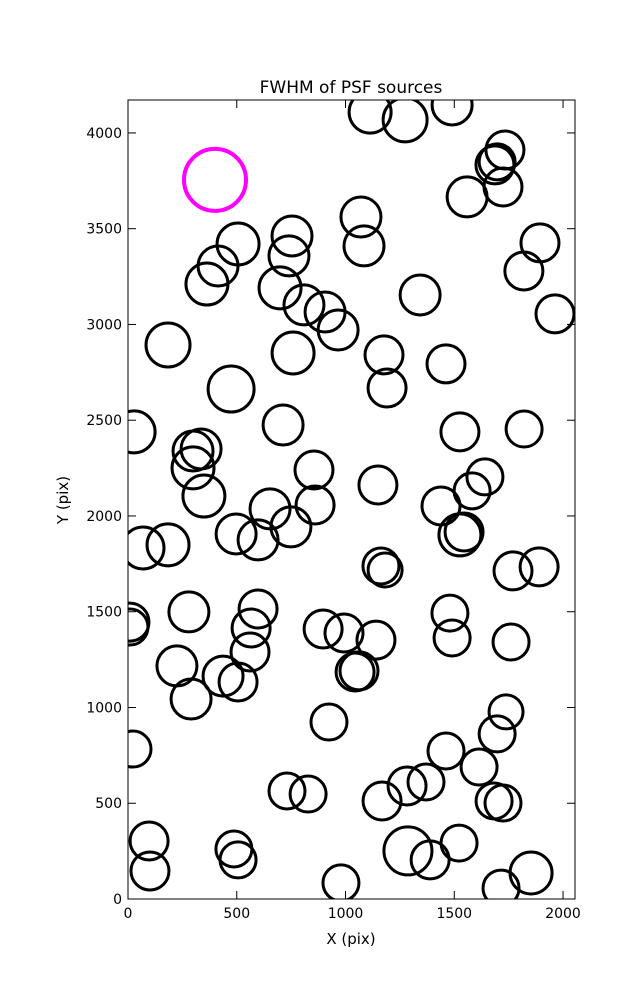  I want to click on y-tick-label: 2000, so click(104, 517).